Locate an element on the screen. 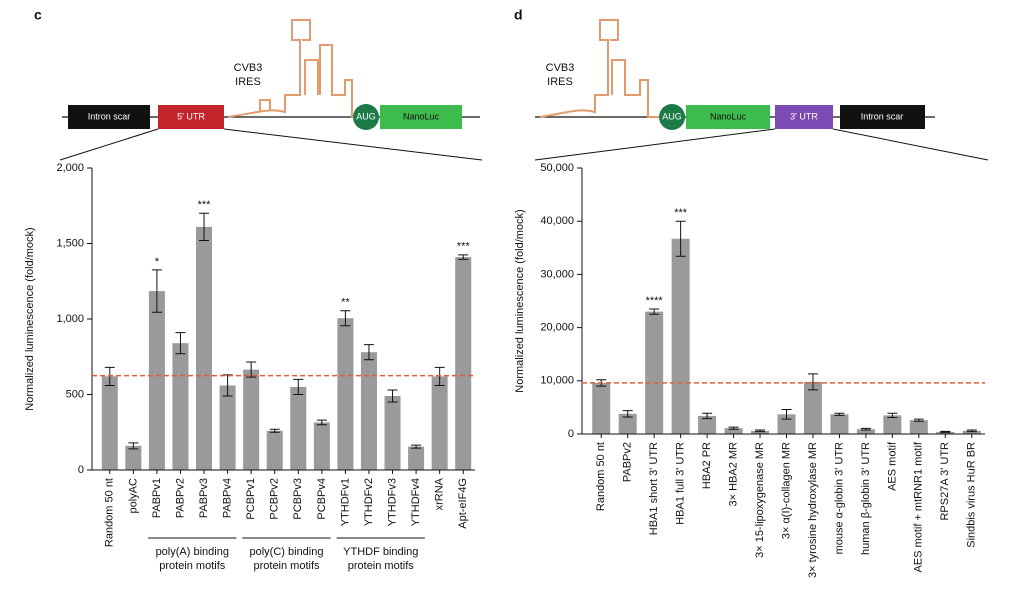 This screenshot has width=1024, height=608. utr-label: 5' UTR is located at coordinates (191, 116).